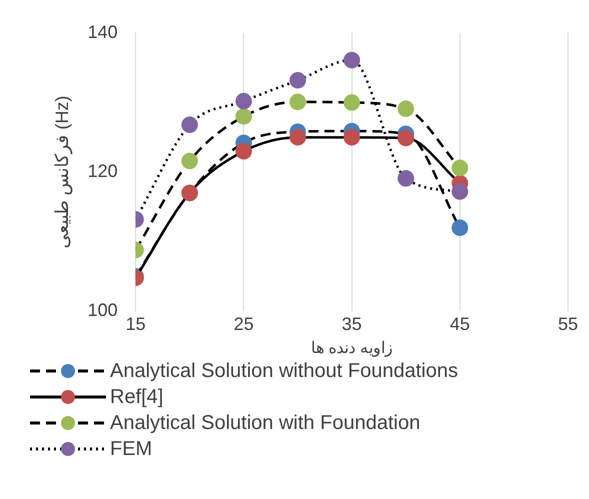 The height and width of the screenshot is (499, 589). What do you see at coordinates (131, 449) in the screenshot?
I see `legend-label: FEM` at bounding box center [131, 449].